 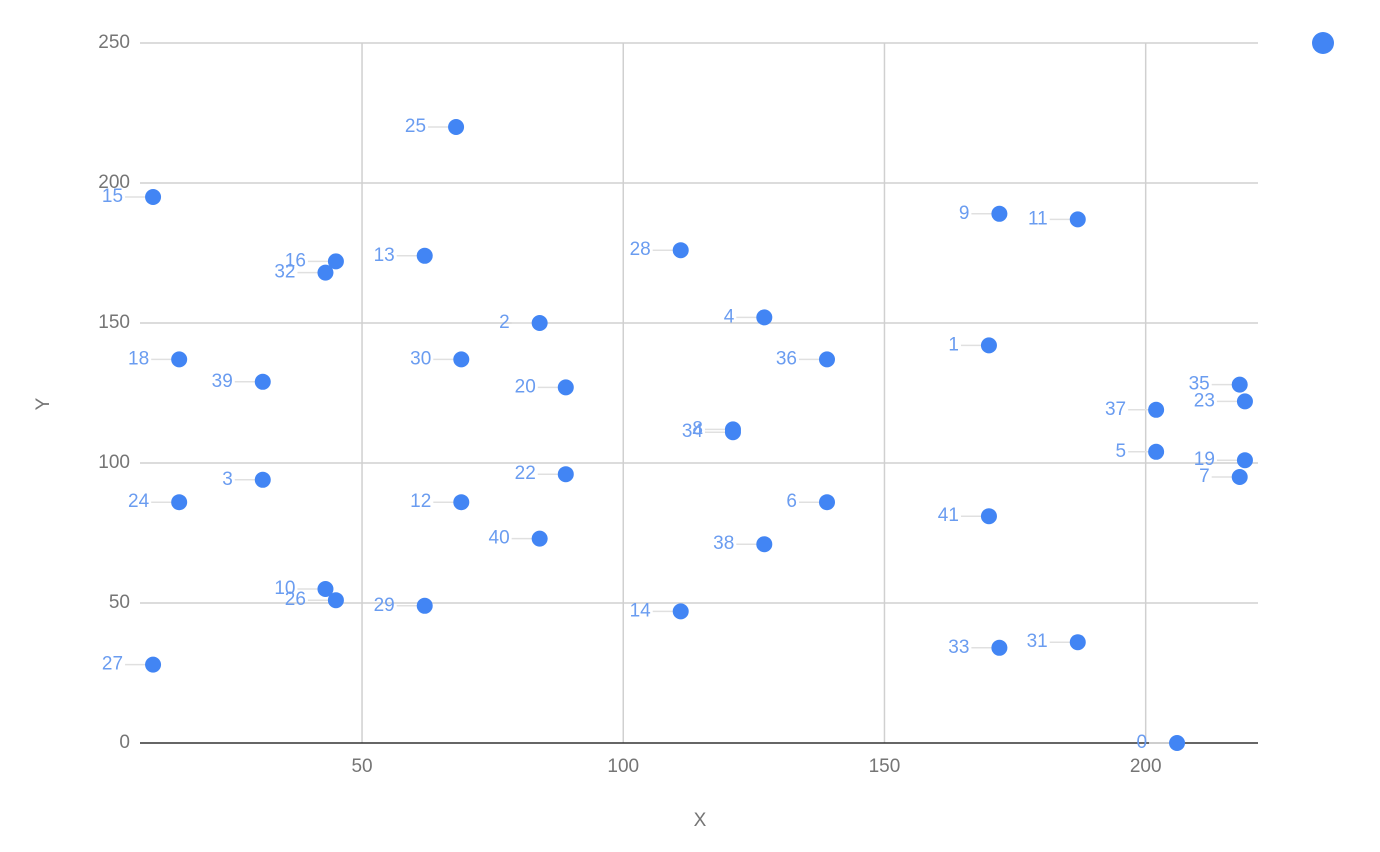 I want to click on point-label: 10, so click(x=284, y=588).